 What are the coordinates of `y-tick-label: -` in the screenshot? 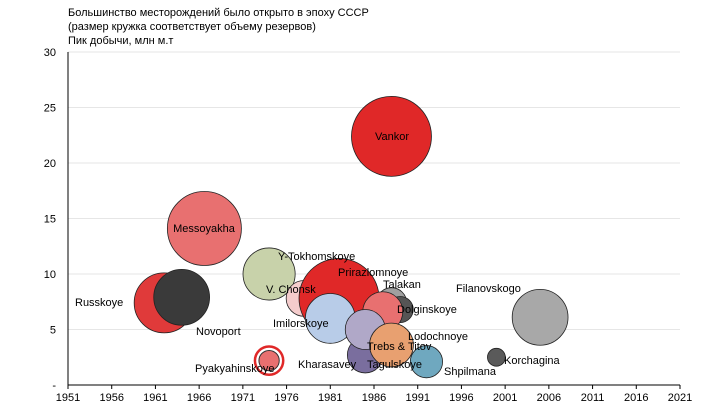 It's located at (54, 386).